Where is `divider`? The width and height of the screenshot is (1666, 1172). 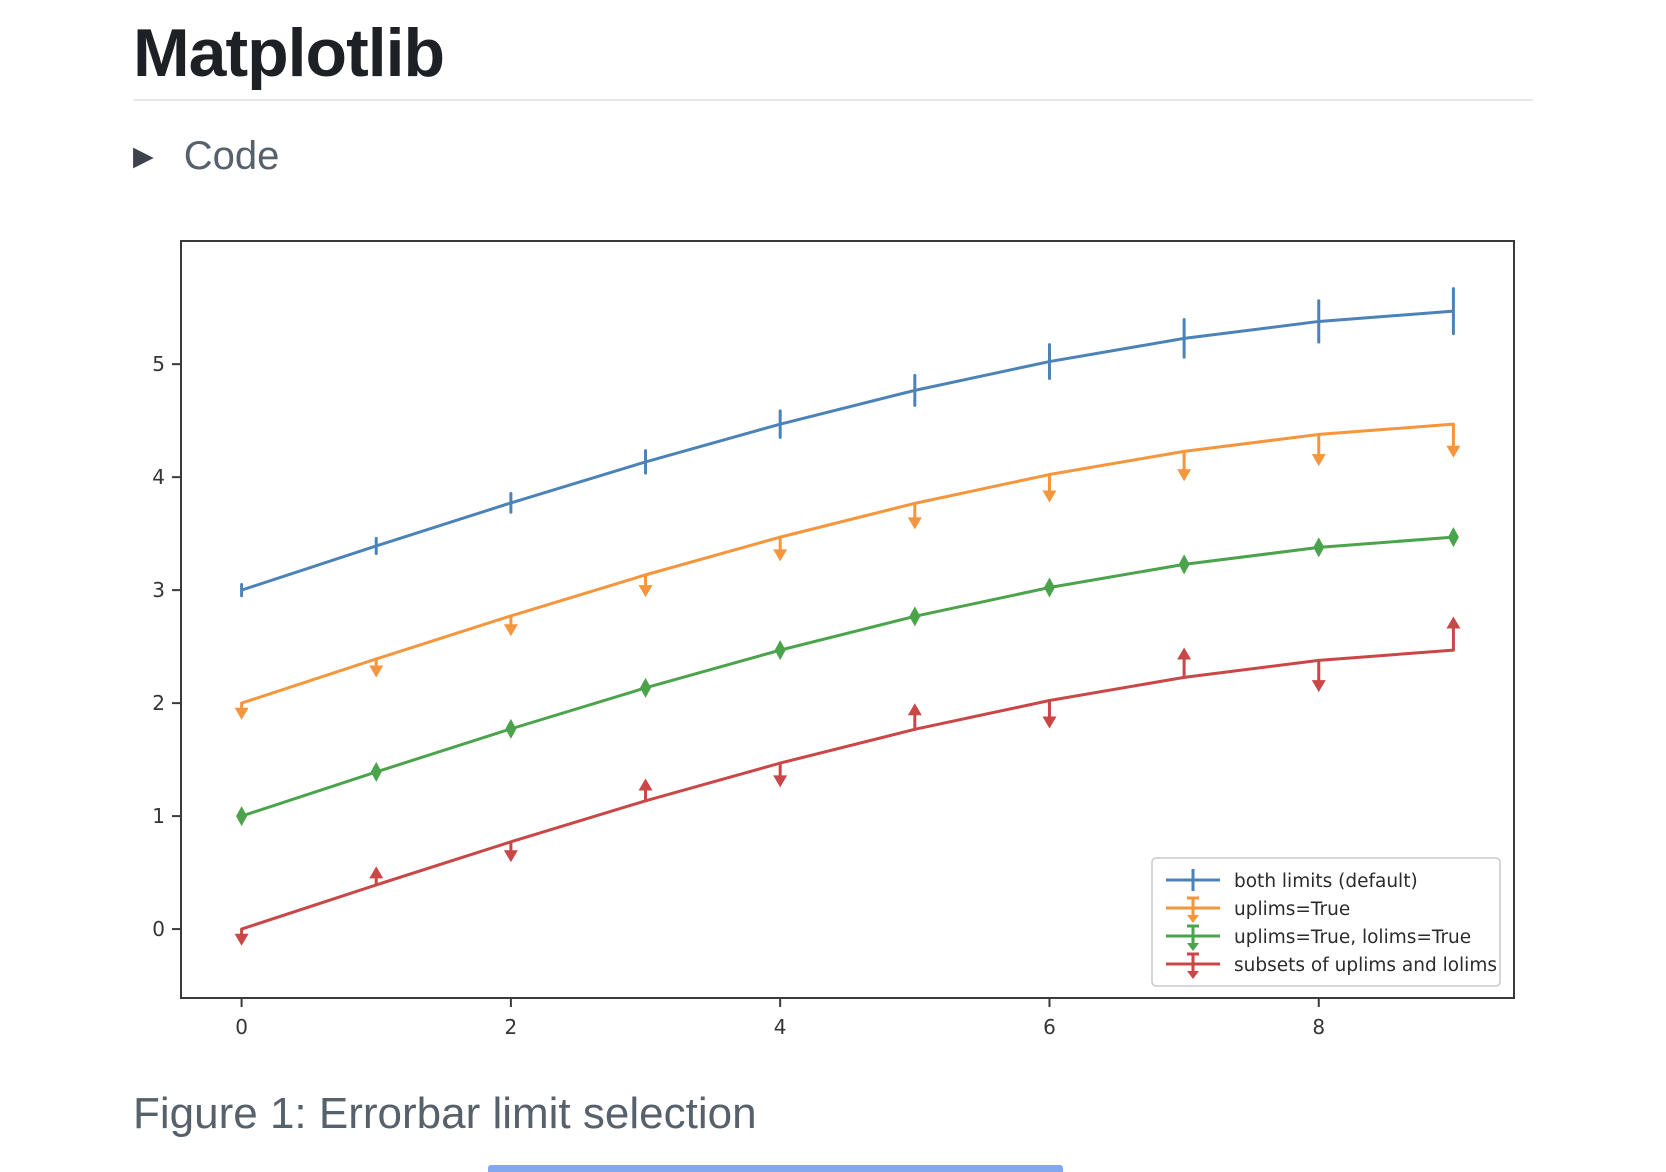 divider is located at coordinates (833, 100).